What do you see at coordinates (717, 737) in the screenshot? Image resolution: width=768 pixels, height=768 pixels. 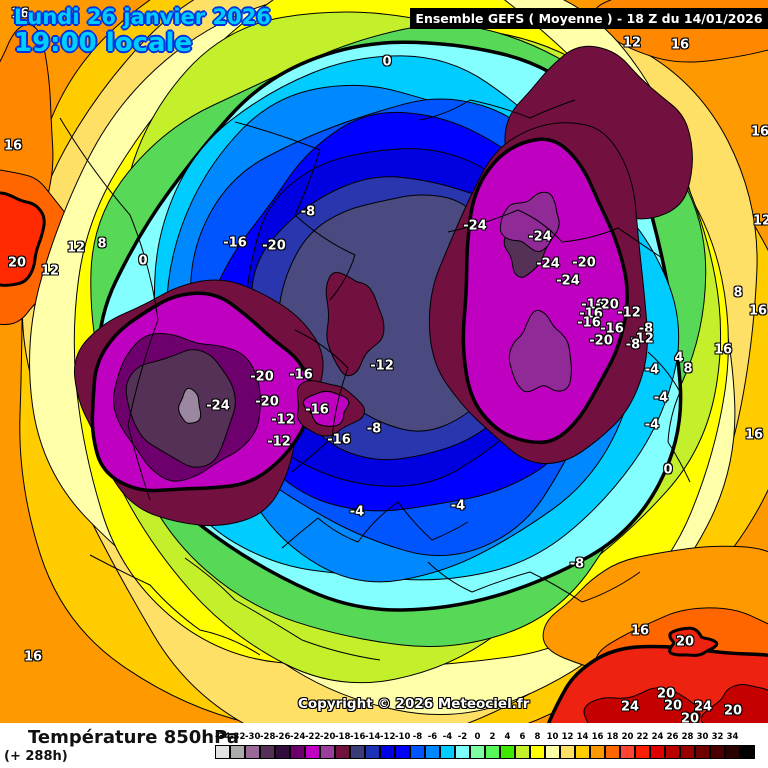 I see `scale-tick-label: 32` at bounding box center [717, 737].